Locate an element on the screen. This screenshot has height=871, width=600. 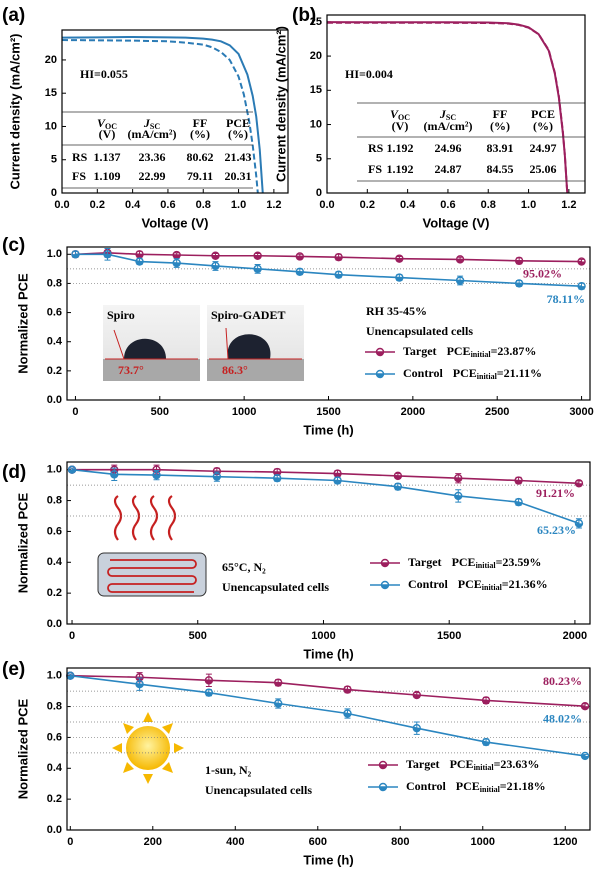
condition: Unencapsulated cells is located at coordinates (419, 331).